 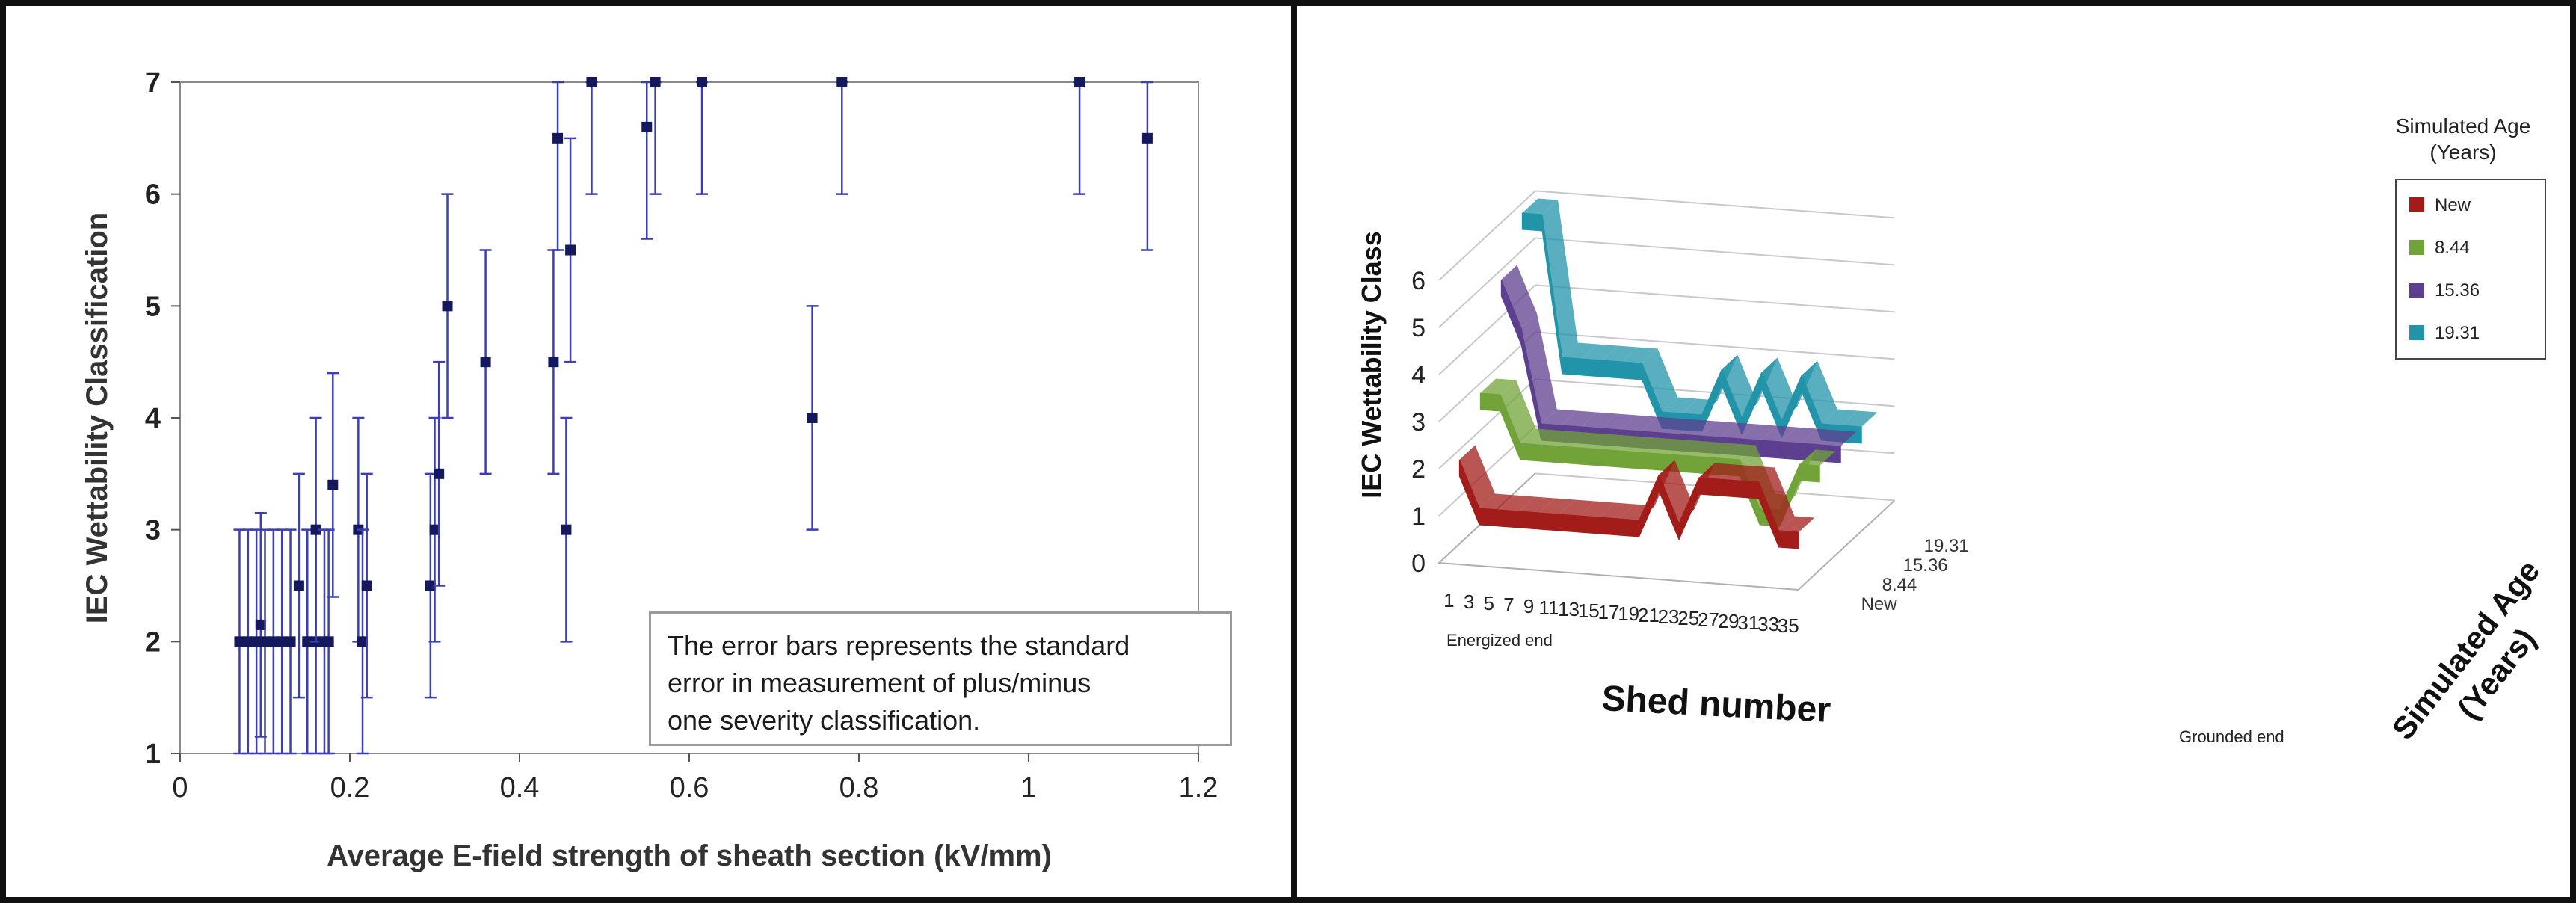 What do you see at coordinates (153, 83) in the screenshot?
I see `y-tick-label: 7` at bounding box center [153, 83].